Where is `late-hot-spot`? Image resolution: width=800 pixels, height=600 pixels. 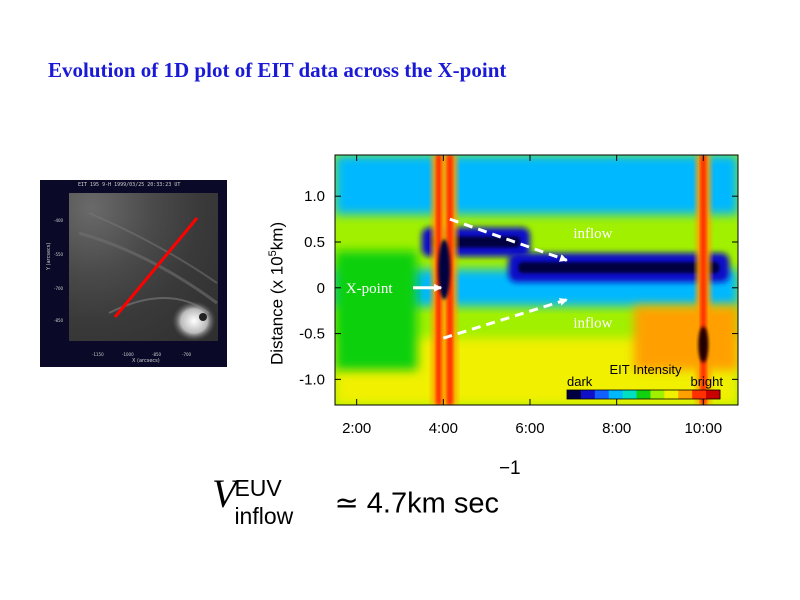 late-hot-spot is located at coordinates (703, 344).